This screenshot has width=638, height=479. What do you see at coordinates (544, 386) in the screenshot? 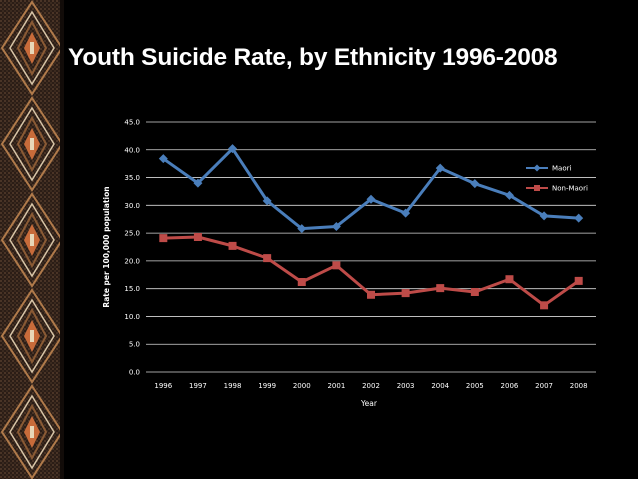
I see `x-tick-label: 2007` at bounding box center [544, 386].